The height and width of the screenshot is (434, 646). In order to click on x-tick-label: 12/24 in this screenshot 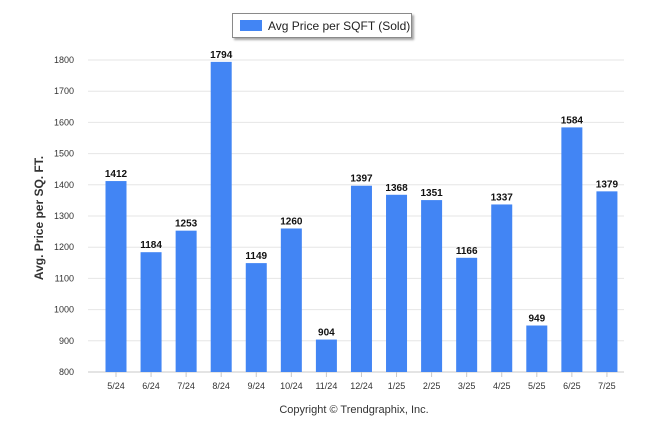, I will do `click(361, 386)`.